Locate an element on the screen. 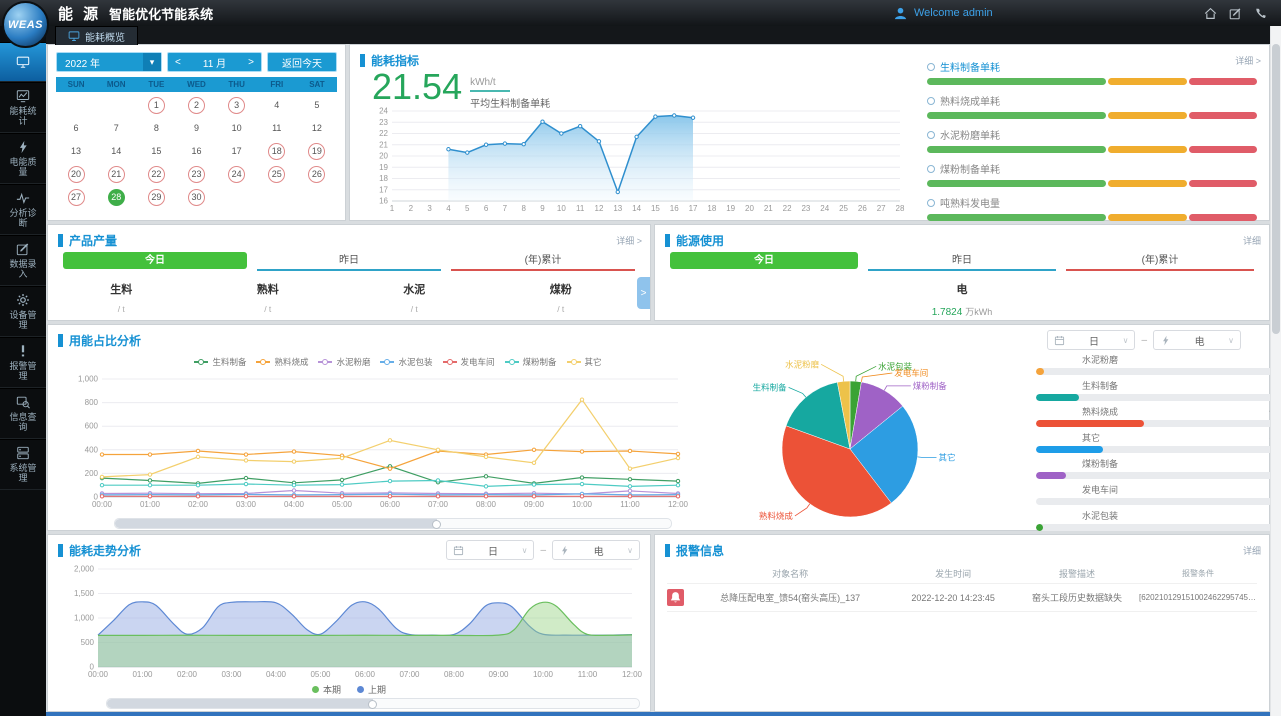  sidebar: 能耗统计电能质量分析诊断 数据录入 设备管理 报警管理 信息查询系统管理 is located at coordinates (23, 371).